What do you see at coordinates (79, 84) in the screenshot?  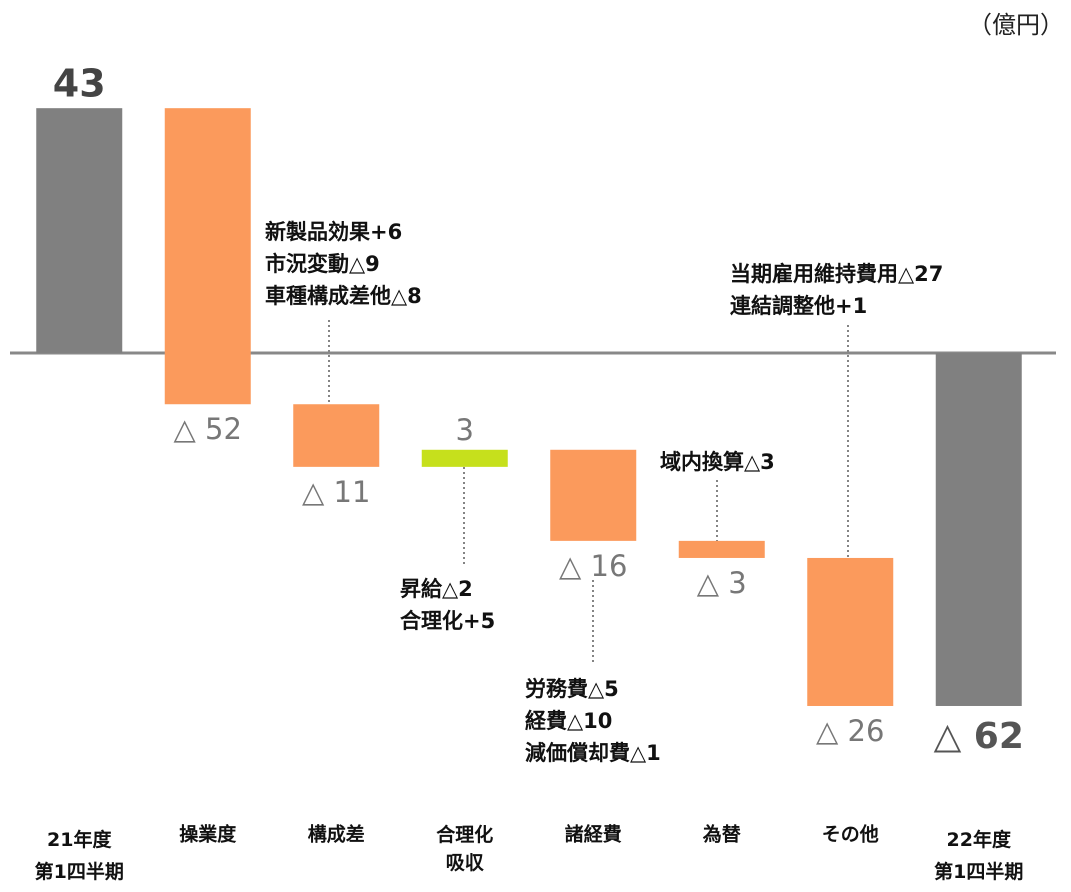 I see `value-label: 43` at bounding box center [79, 84].